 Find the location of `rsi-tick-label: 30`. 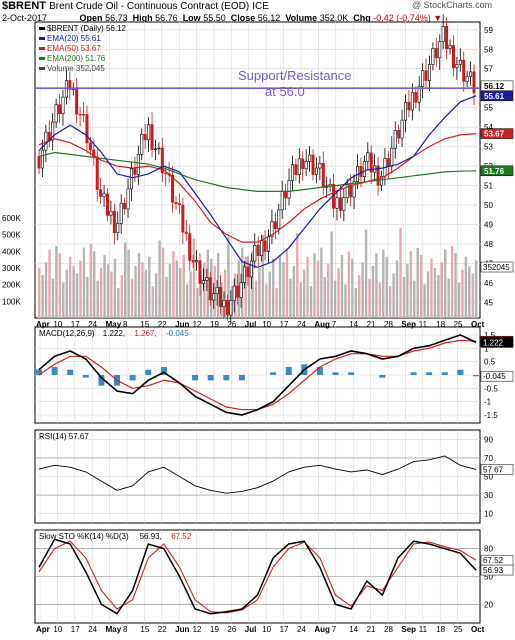

rsi-tick-label: 30 is located at coordinates (488, 495).